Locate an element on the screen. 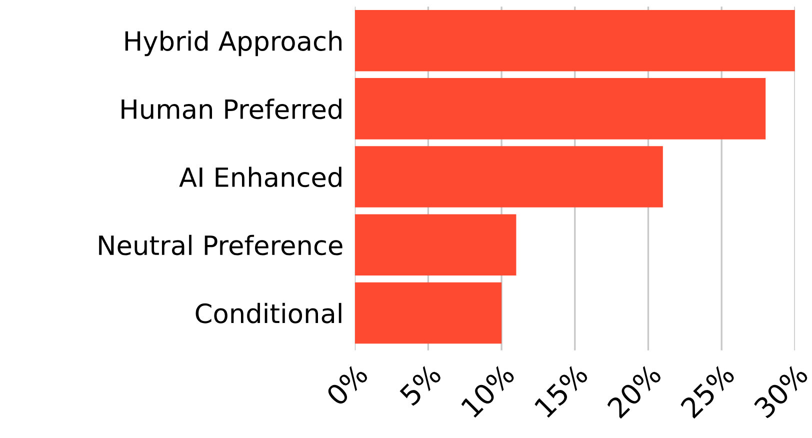 This screenshot has width=812, height=438. x-tick-label: 0% is located at coordinates (347, 384).